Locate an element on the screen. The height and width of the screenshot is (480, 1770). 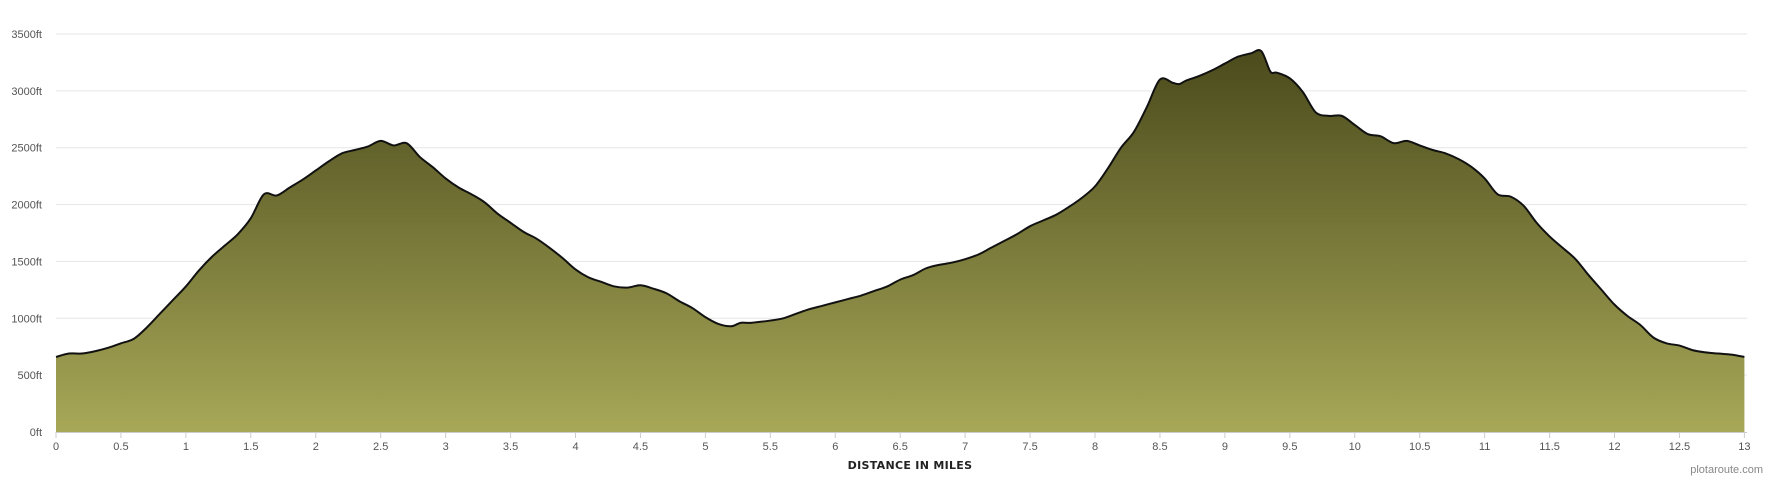
x-tick-label: 10 is located at coordinates (1355, 447).